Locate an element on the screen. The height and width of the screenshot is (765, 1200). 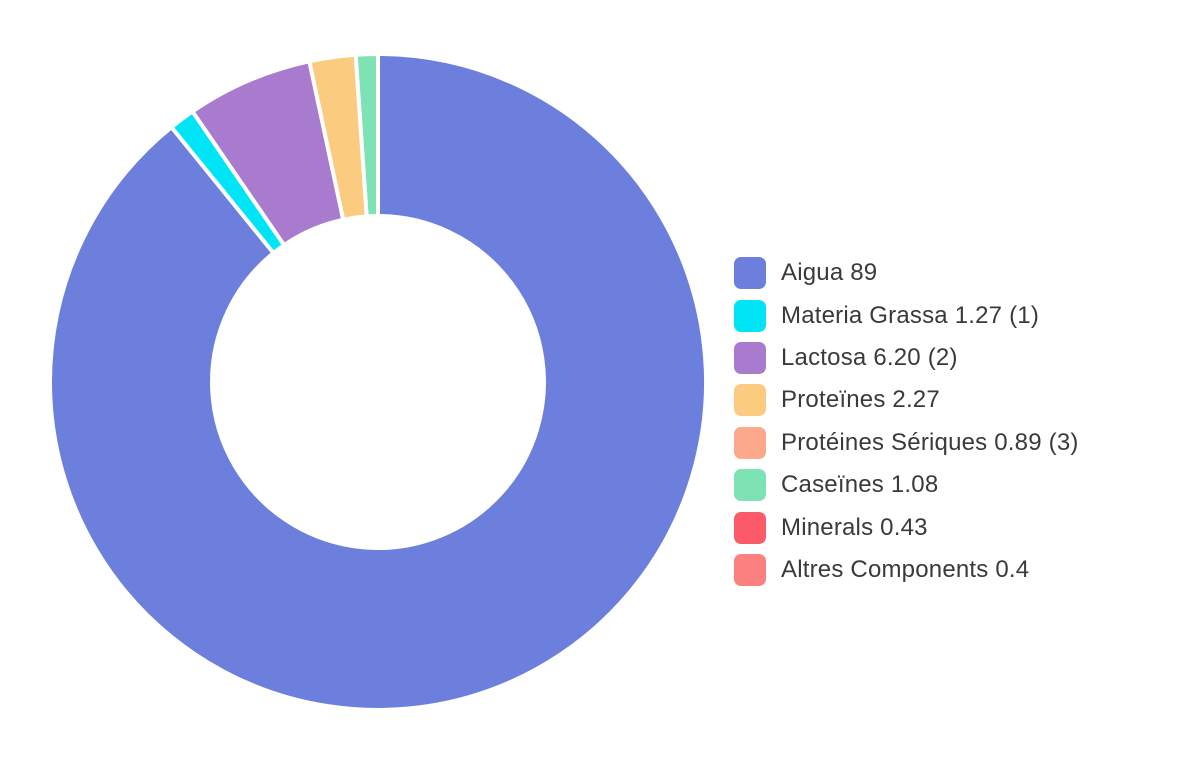
legend-item: Materia Grassa 1.27 (1) is located at coordinates (906, 315).